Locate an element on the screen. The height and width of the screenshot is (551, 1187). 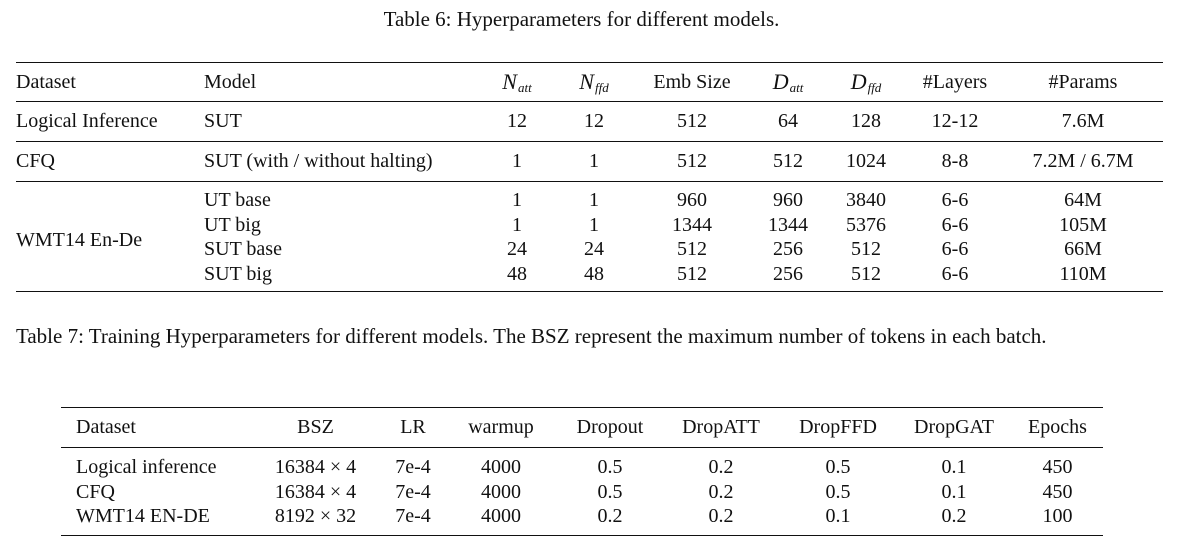
cell-n-ffd: 24 is located at coordinates (594, 249).